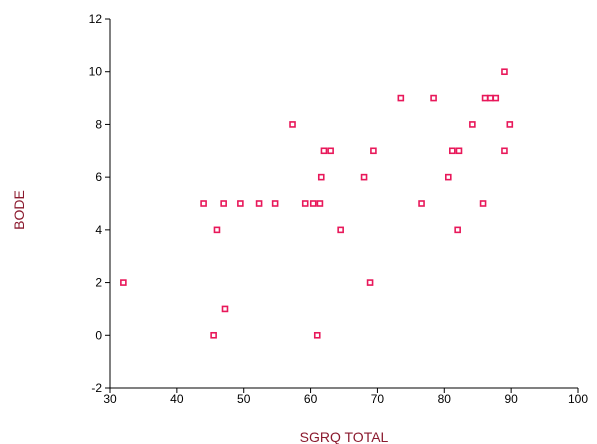  What do you see at coordinates (578, 399) in the screenshot?
I see `x-tick-label: 100` at bounding box center [578, 399].